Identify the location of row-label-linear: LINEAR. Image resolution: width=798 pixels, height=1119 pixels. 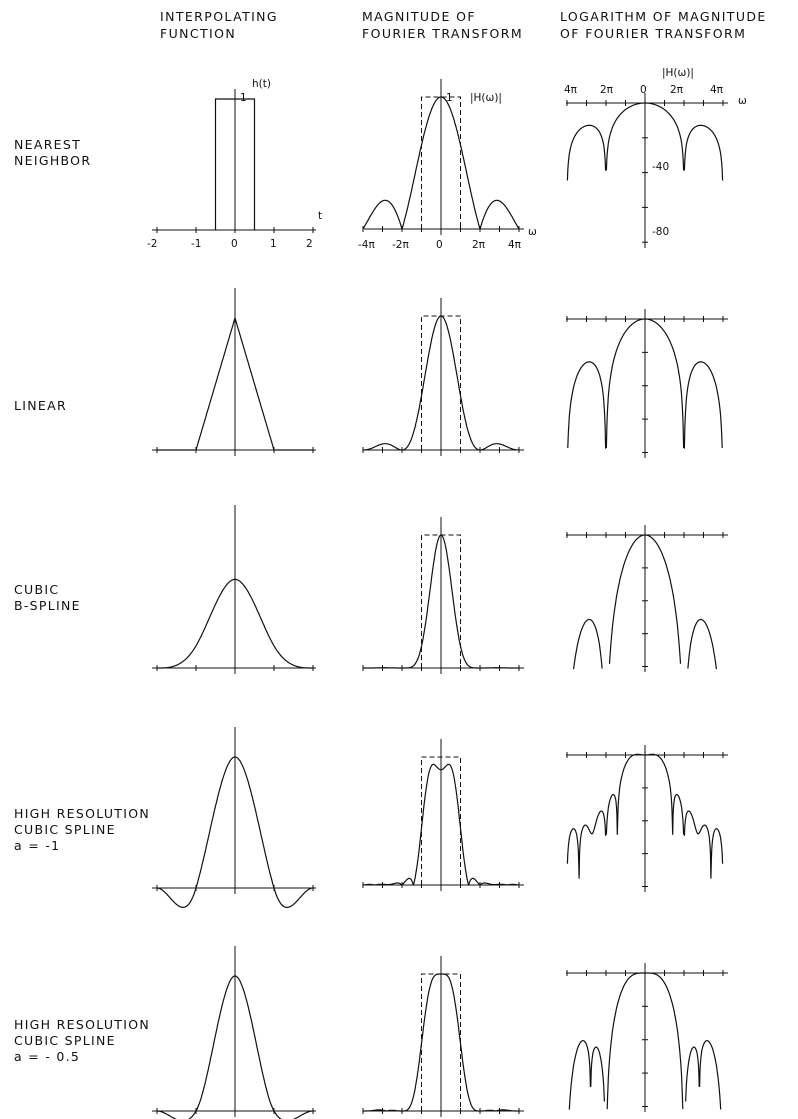
(40, 405).